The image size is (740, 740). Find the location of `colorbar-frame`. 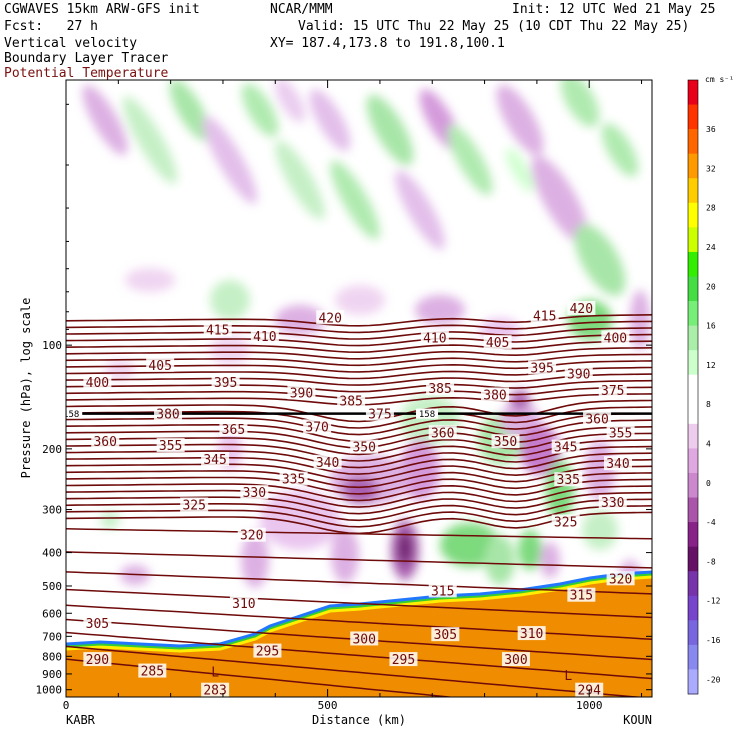

colorbar-frame is located at coordinates (693, 387).